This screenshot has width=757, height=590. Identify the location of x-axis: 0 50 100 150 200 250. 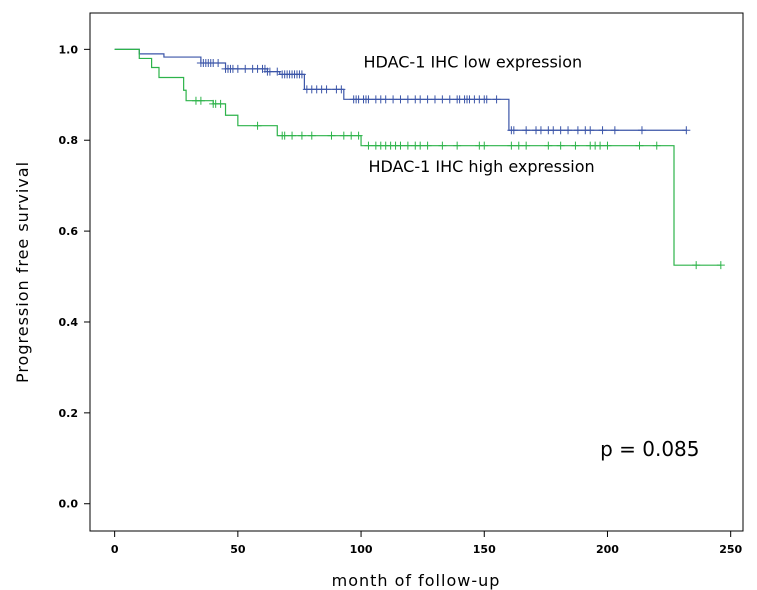
(427, 543).